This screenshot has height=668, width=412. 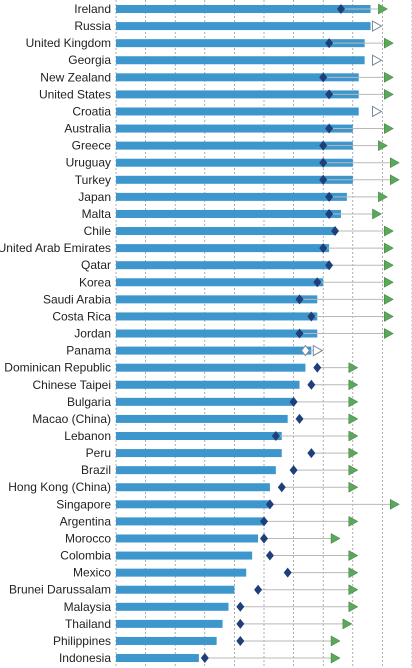 I want to click on category-label: Dominican Republic, so click(x=57, y=368).